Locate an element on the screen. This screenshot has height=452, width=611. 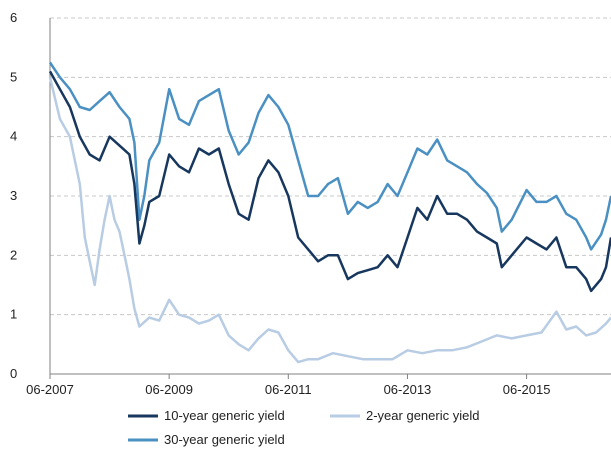
y-tick-label: 4 is located at coordinates (13, 136).